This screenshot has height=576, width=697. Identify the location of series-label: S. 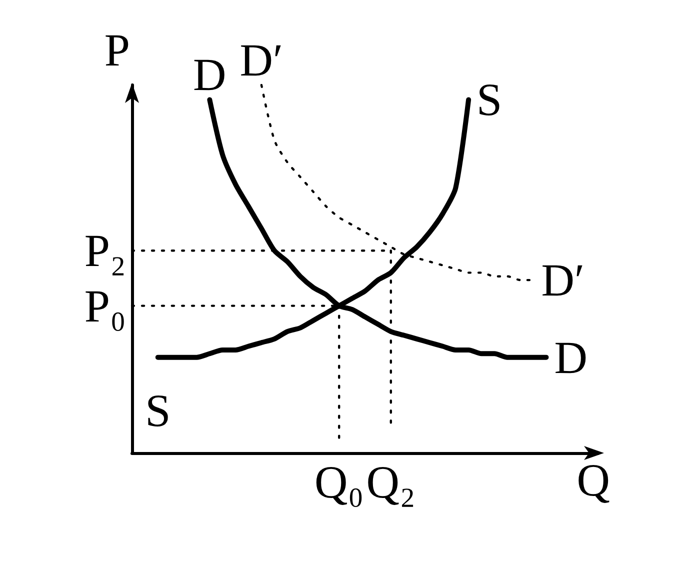
(489, 100).